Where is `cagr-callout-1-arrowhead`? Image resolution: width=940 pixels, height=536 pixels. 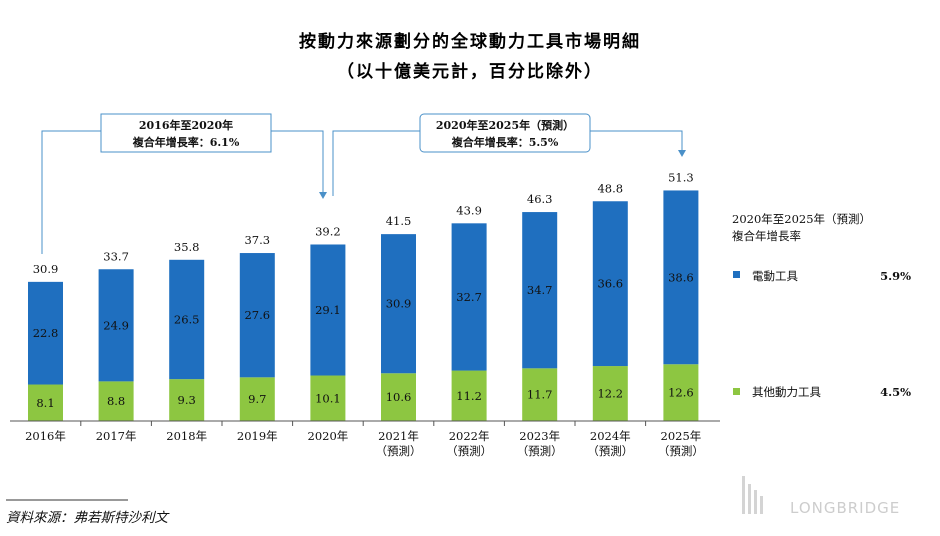
cagr-callout-1-arrowhead is located at coordinates (323, 195).